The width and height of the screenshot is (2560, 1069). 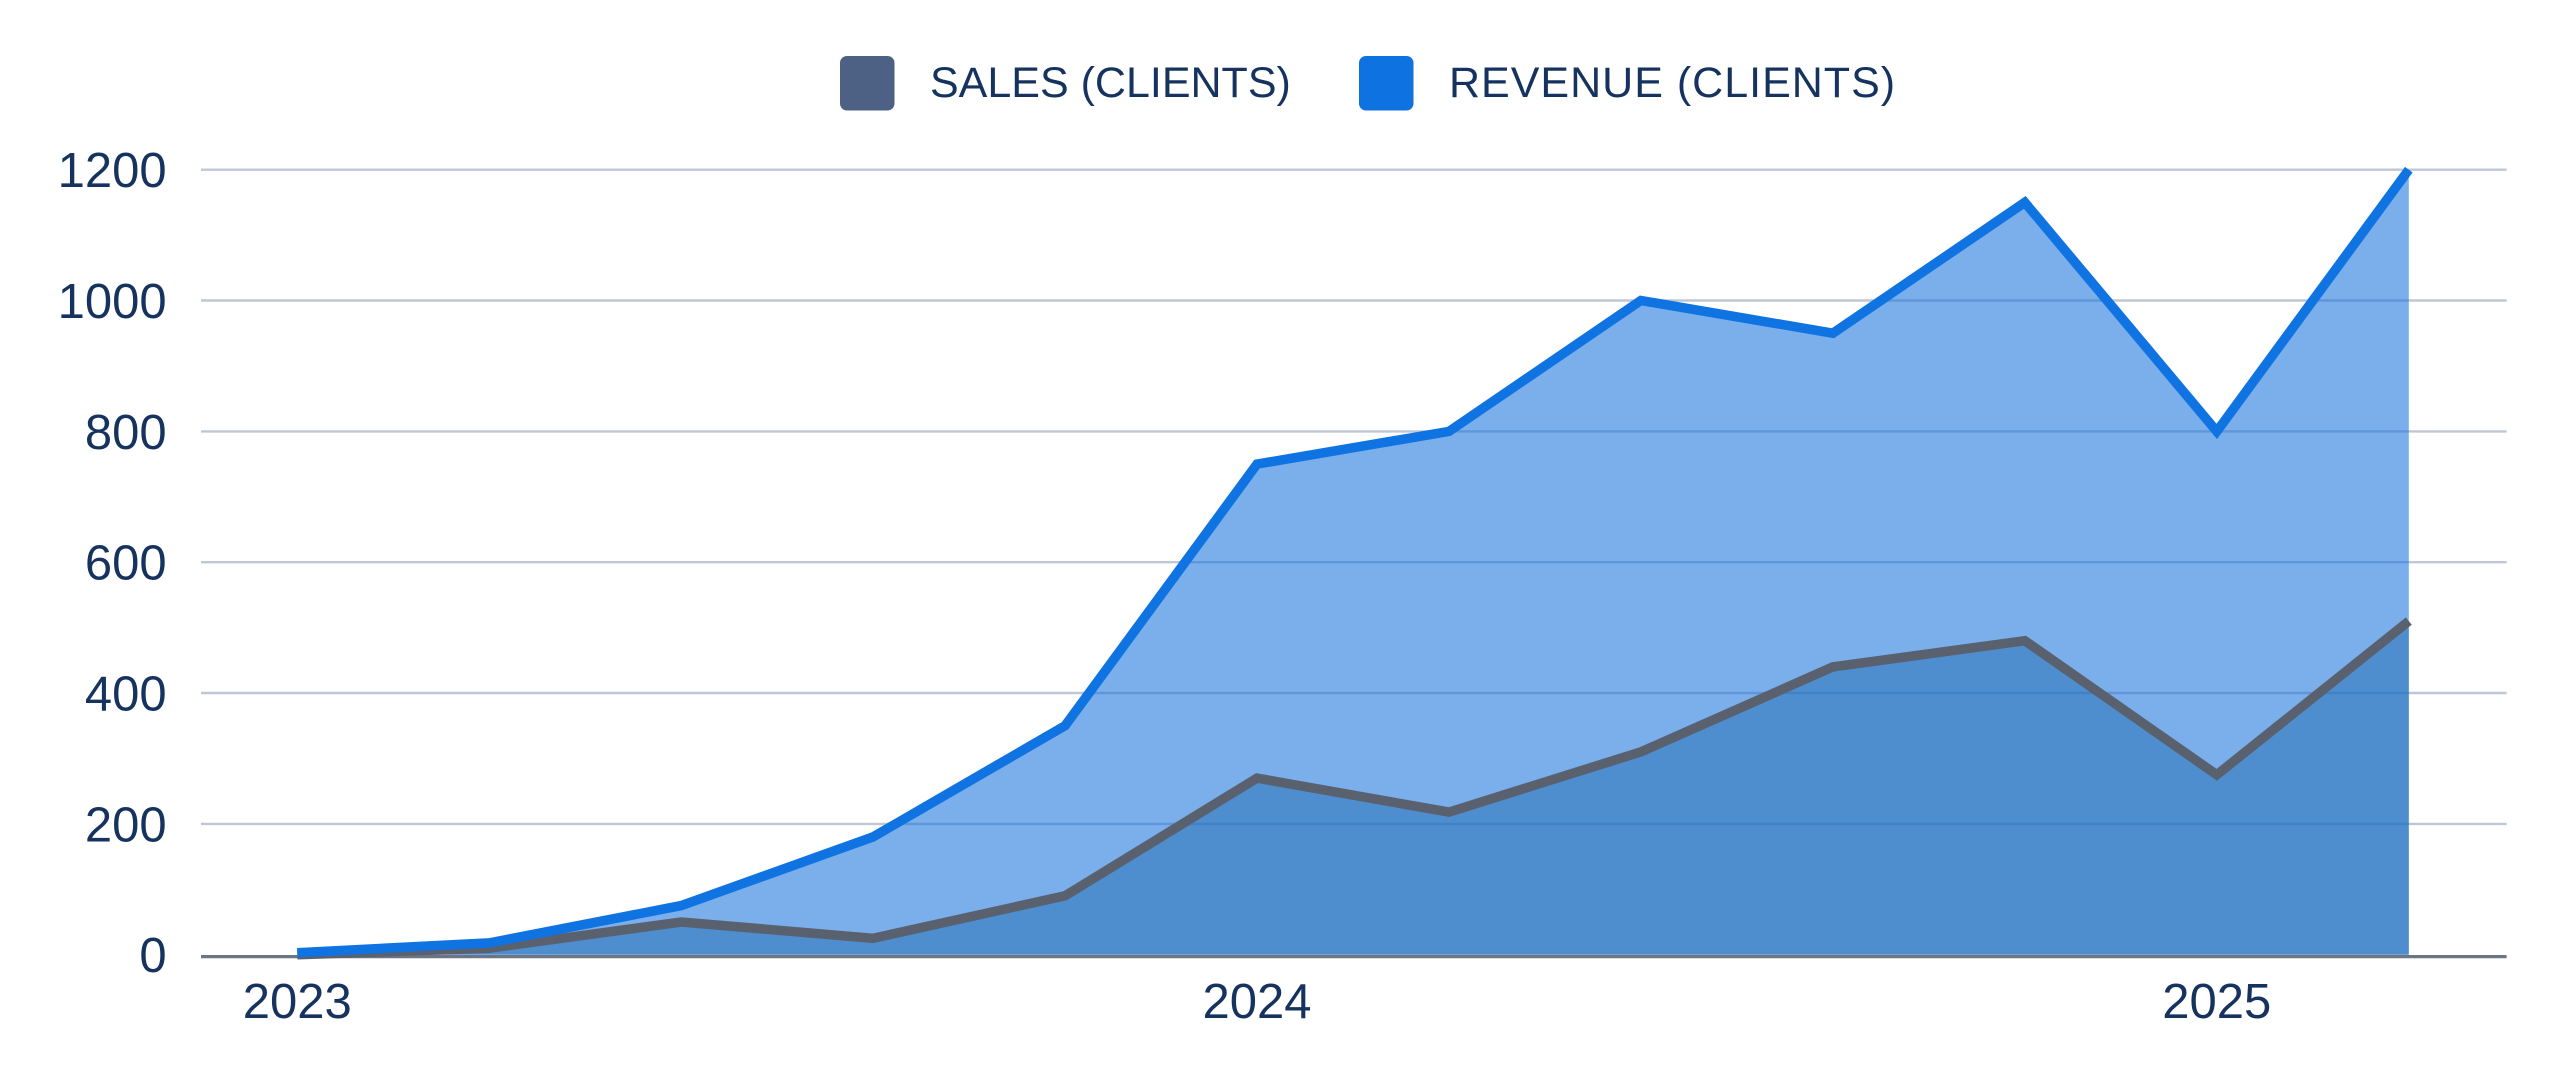 I want to click on svg-text: REVENUE (CLIENTS), so click(x=1672, y=83).